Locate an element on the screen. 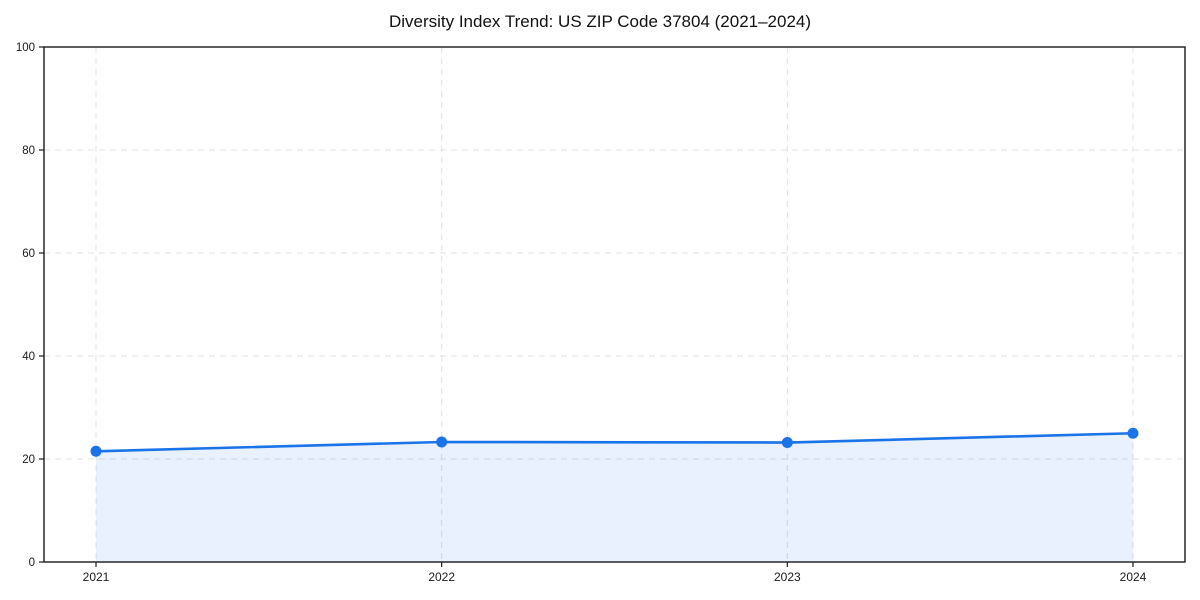 The image size is (1200, 600). x-tick-label: 2022 is located at coordinates (441, 577).